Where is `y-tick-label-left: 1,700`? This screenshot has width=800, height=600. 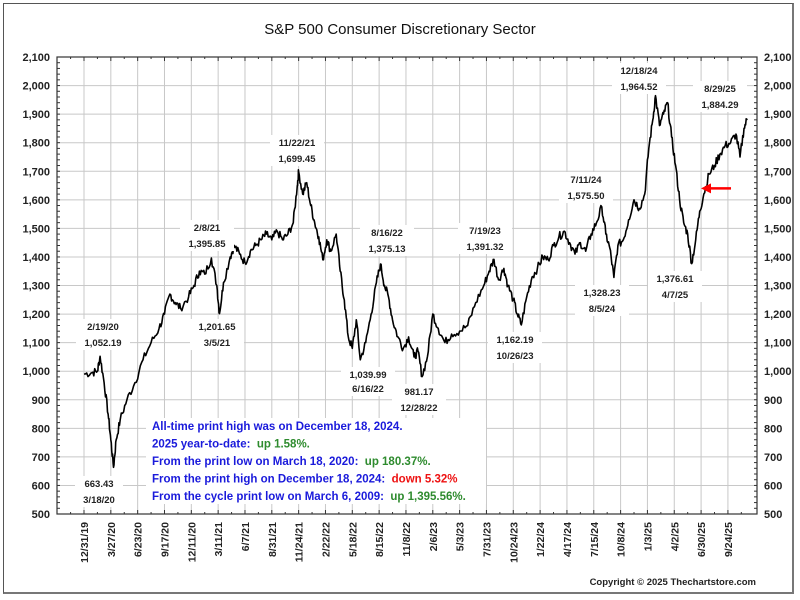
y-tick-label-left: 1,700 is located at coordinates (36, 172).